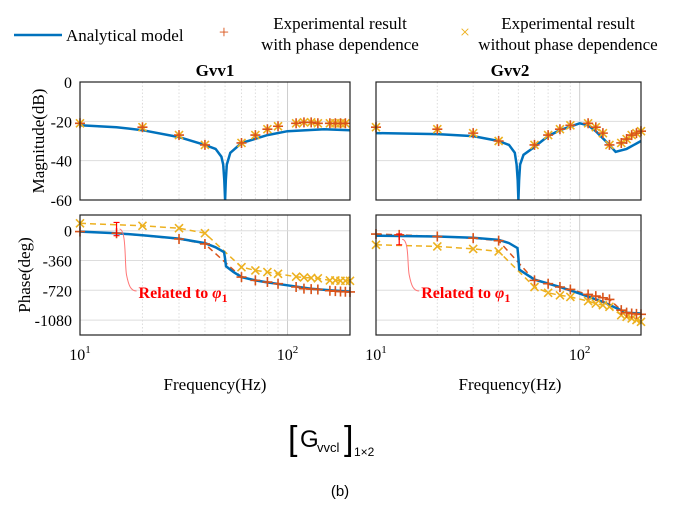 This screenshot has height=510, width=680. What do you see at coordinates (296, 350) in the screenshot?
I see `x-tick-exponent: 2` at bounding box center [296, 350].